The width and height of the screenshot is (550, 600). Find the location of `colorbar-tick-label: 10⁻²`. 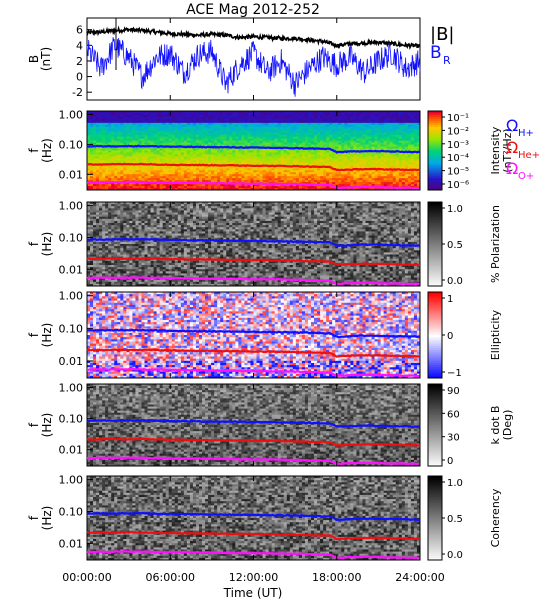

colorbar-tick-label: 10⁻² is located at coordinates (458, 131).